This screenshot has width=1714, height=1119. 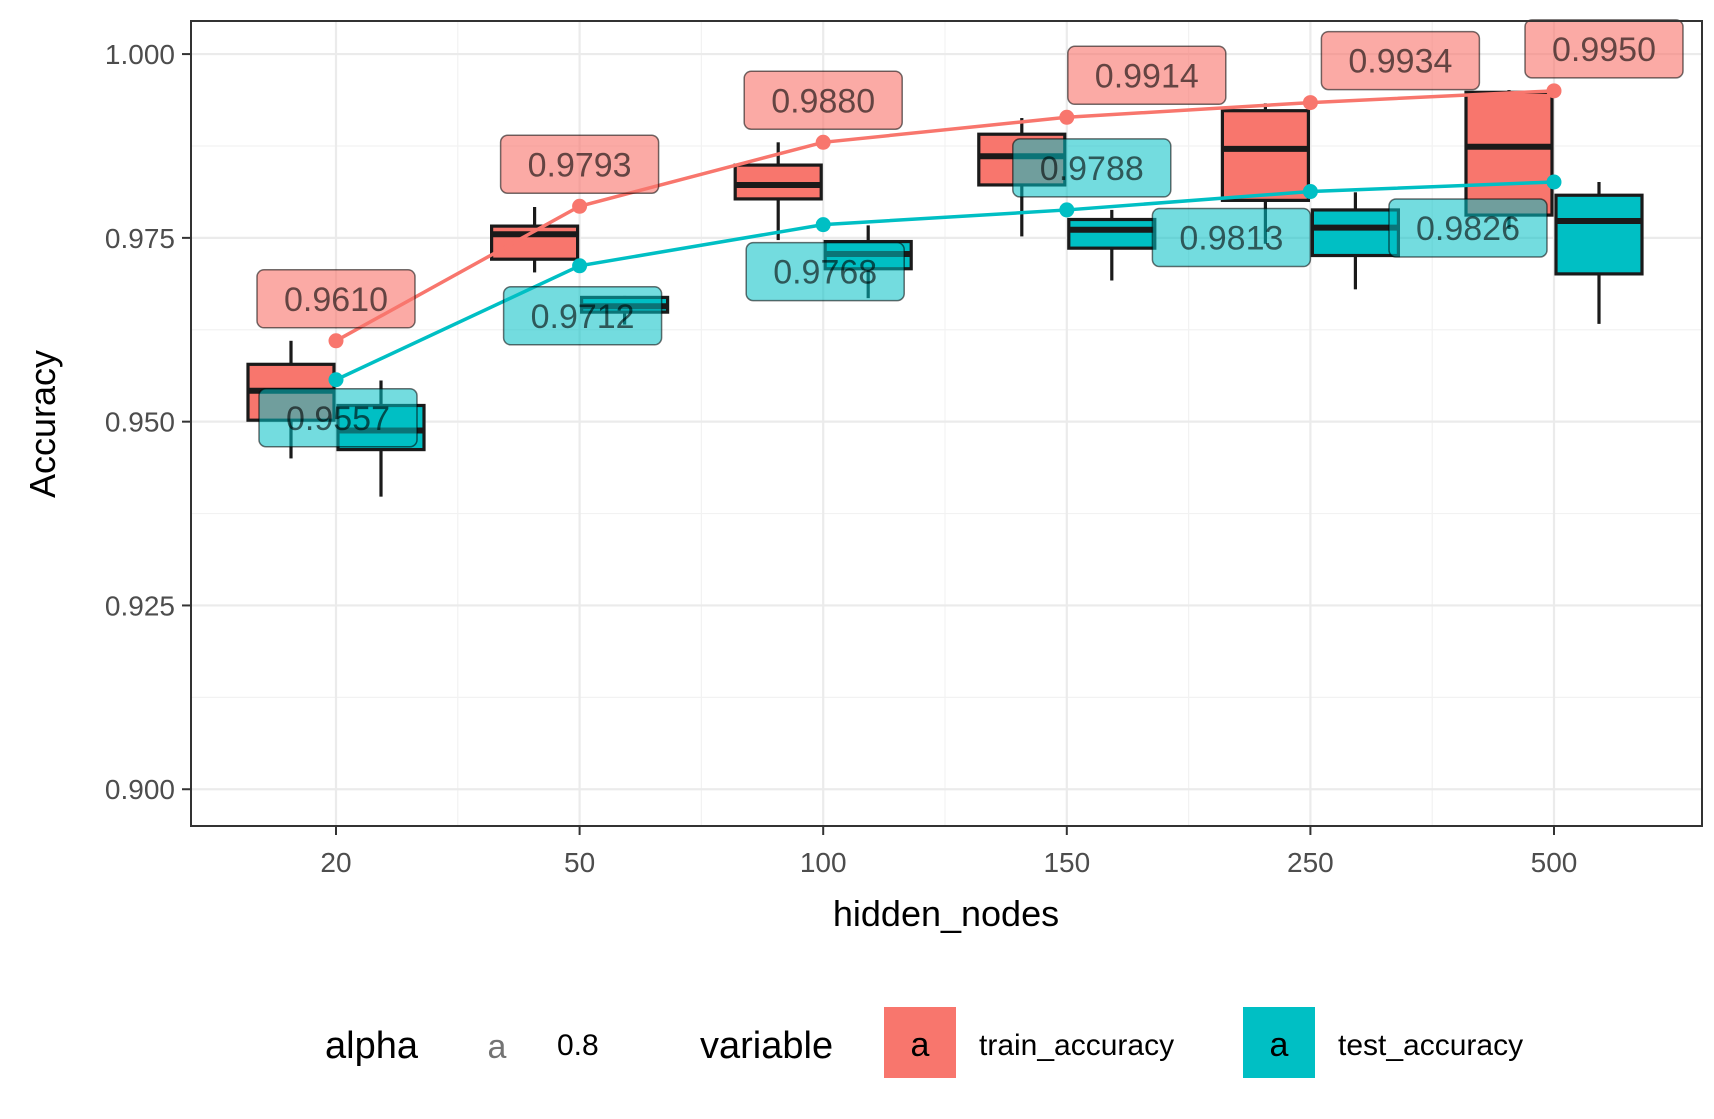 I want to click on data-label-train_accuracy: 0.9914, so click(x=1147, y=76).